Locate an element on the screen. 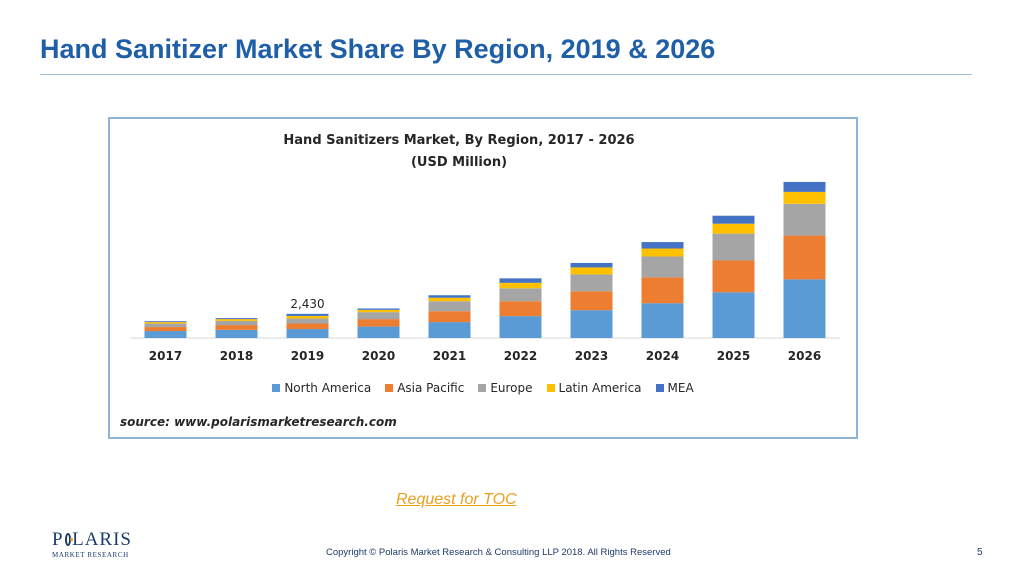  logo-letters: LARIS is located at coordinates (102, 539).